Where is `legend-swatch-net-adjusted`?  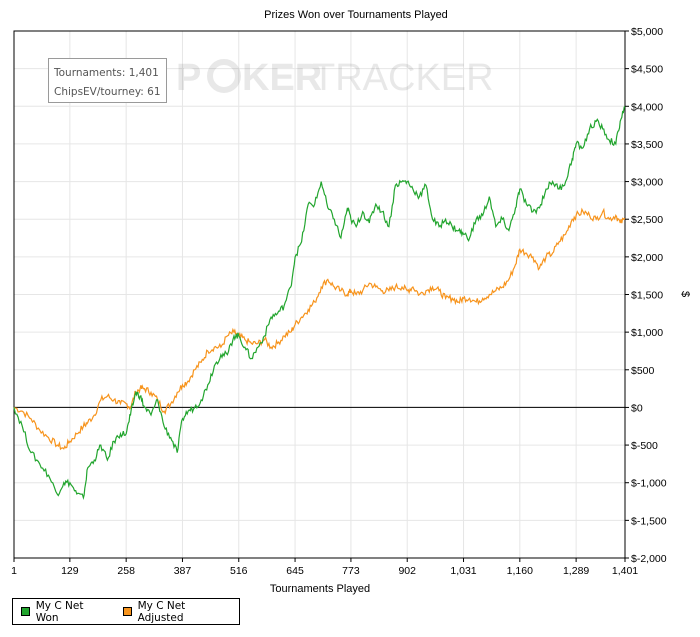
legend-swatch-net-adjusted is located at coordinates (127, 611).